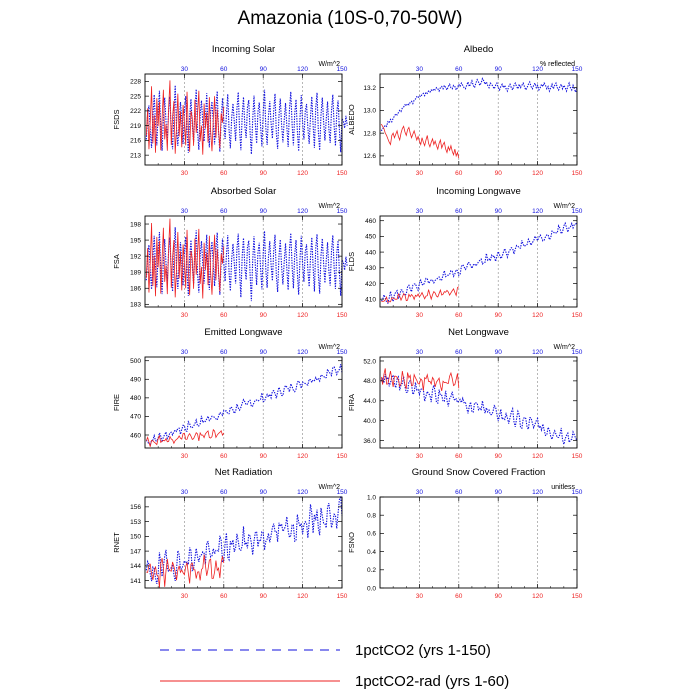  I want to click on units-label: W/m^2, so click(329, 487).